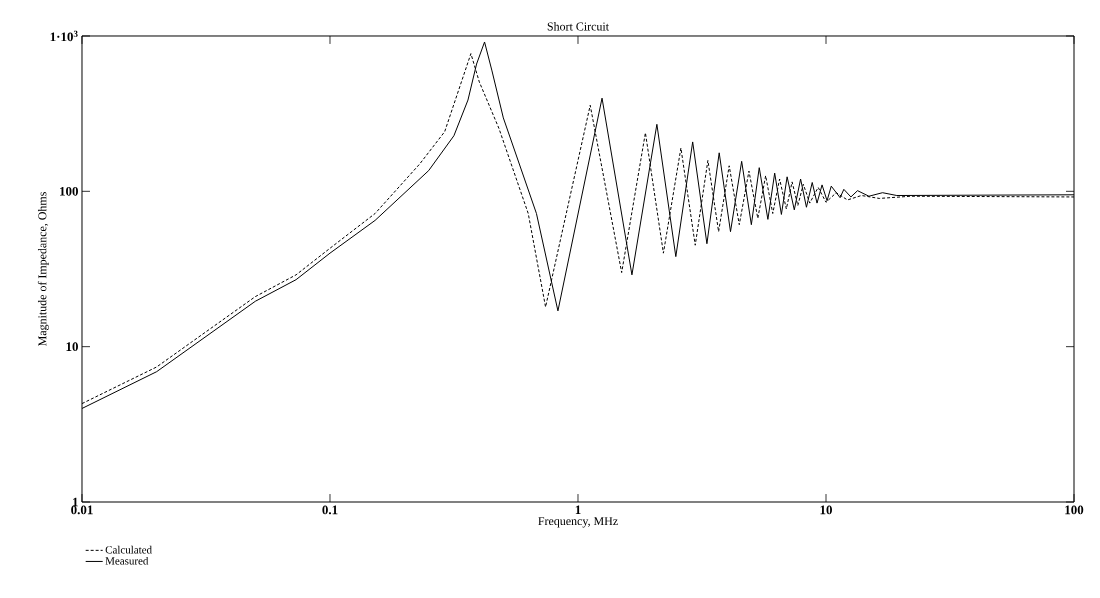 The width and height of the screenshot is (1100, 598). Describe the element at coordinates (69, 191) in the screenshot. I see `y-tick-label: 100` at that location.